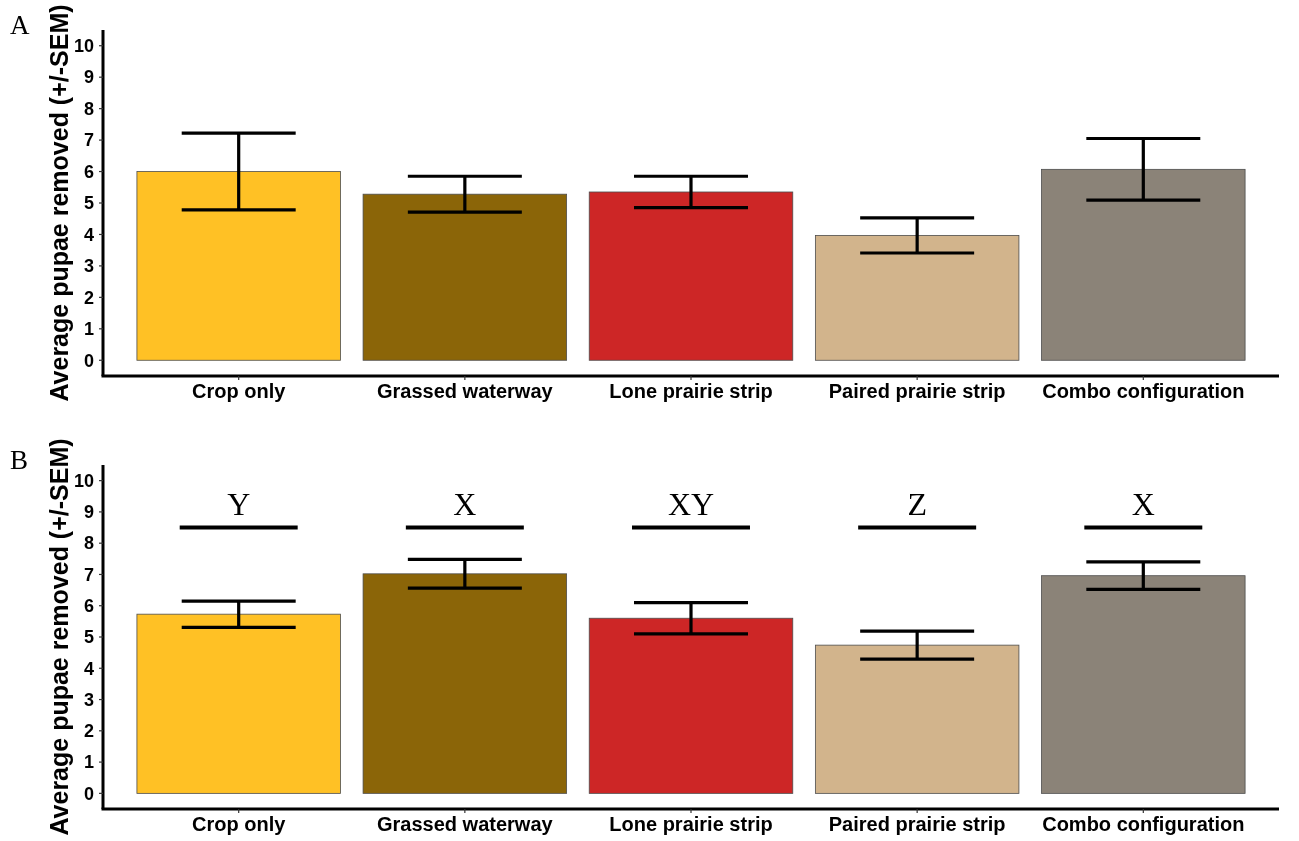 This screenshot has height=841, width=1299. What do you see at coordinates (691, 504) in the screenshot?
I see `annotation: XY` at bounding box center [691, 504].